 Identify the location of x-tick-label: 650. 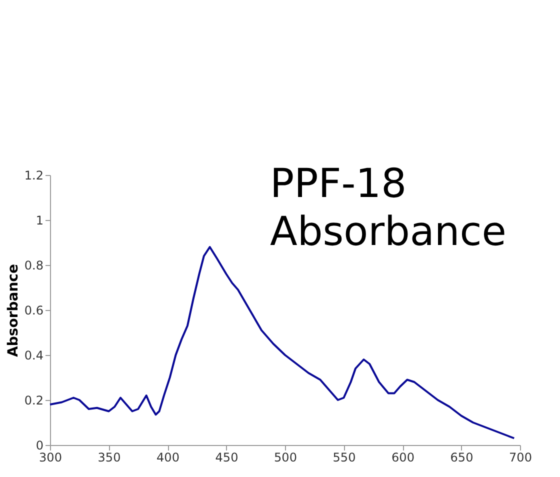
(462, 457).